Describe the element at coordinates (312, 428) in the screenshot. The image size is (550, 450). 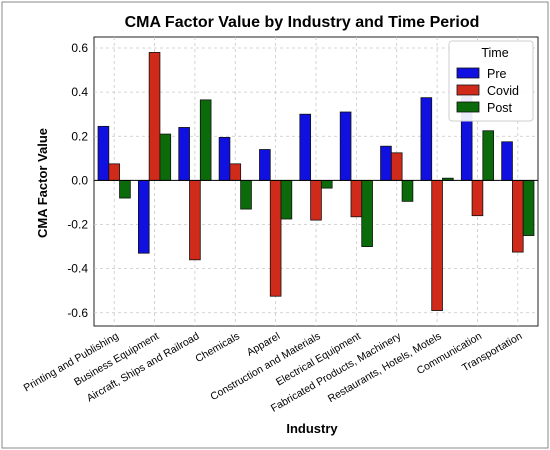
I see `x-axis-label: Industry` at that location.